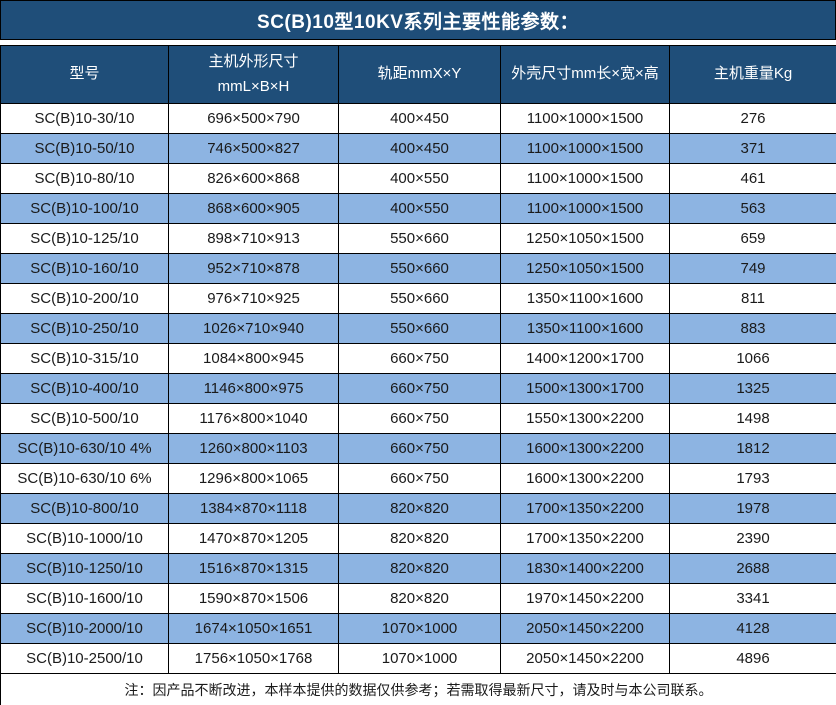  What do you see at coordinates (752, 74) in the screenshot?
I see `column-header: 主机重量Kg` at bounding box center [752, 74].